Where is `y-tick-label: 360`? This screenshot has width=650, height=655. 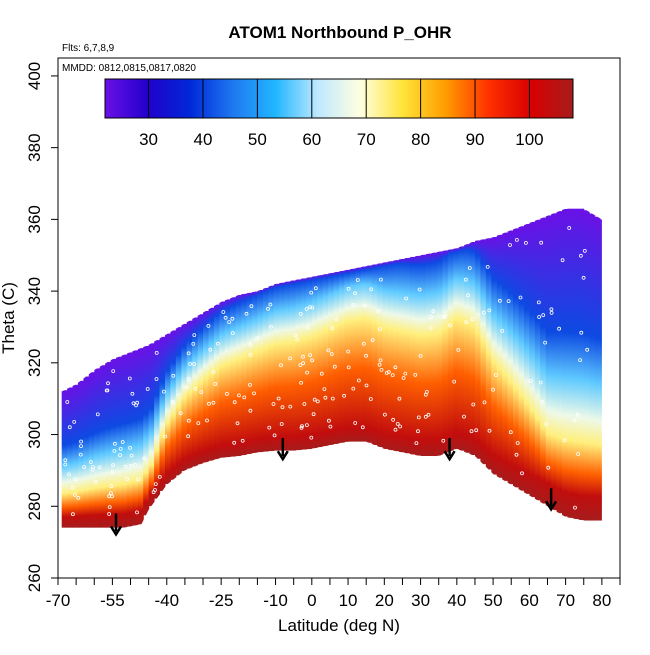 y-tick-label: 360 is located at coordinates (34, 219).